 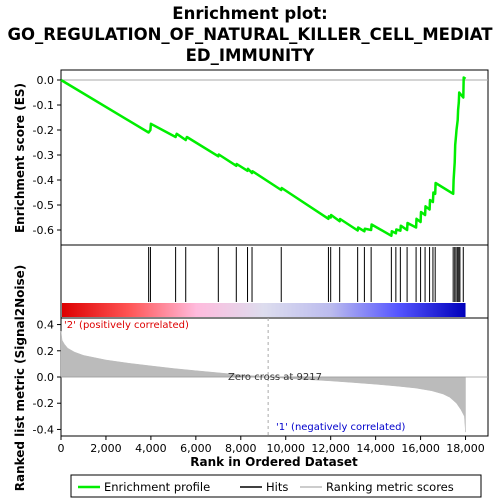 What do you see at coordinates (306, 274) in the screenshot?
I see `hits-group` at bounding box center [306, 274].